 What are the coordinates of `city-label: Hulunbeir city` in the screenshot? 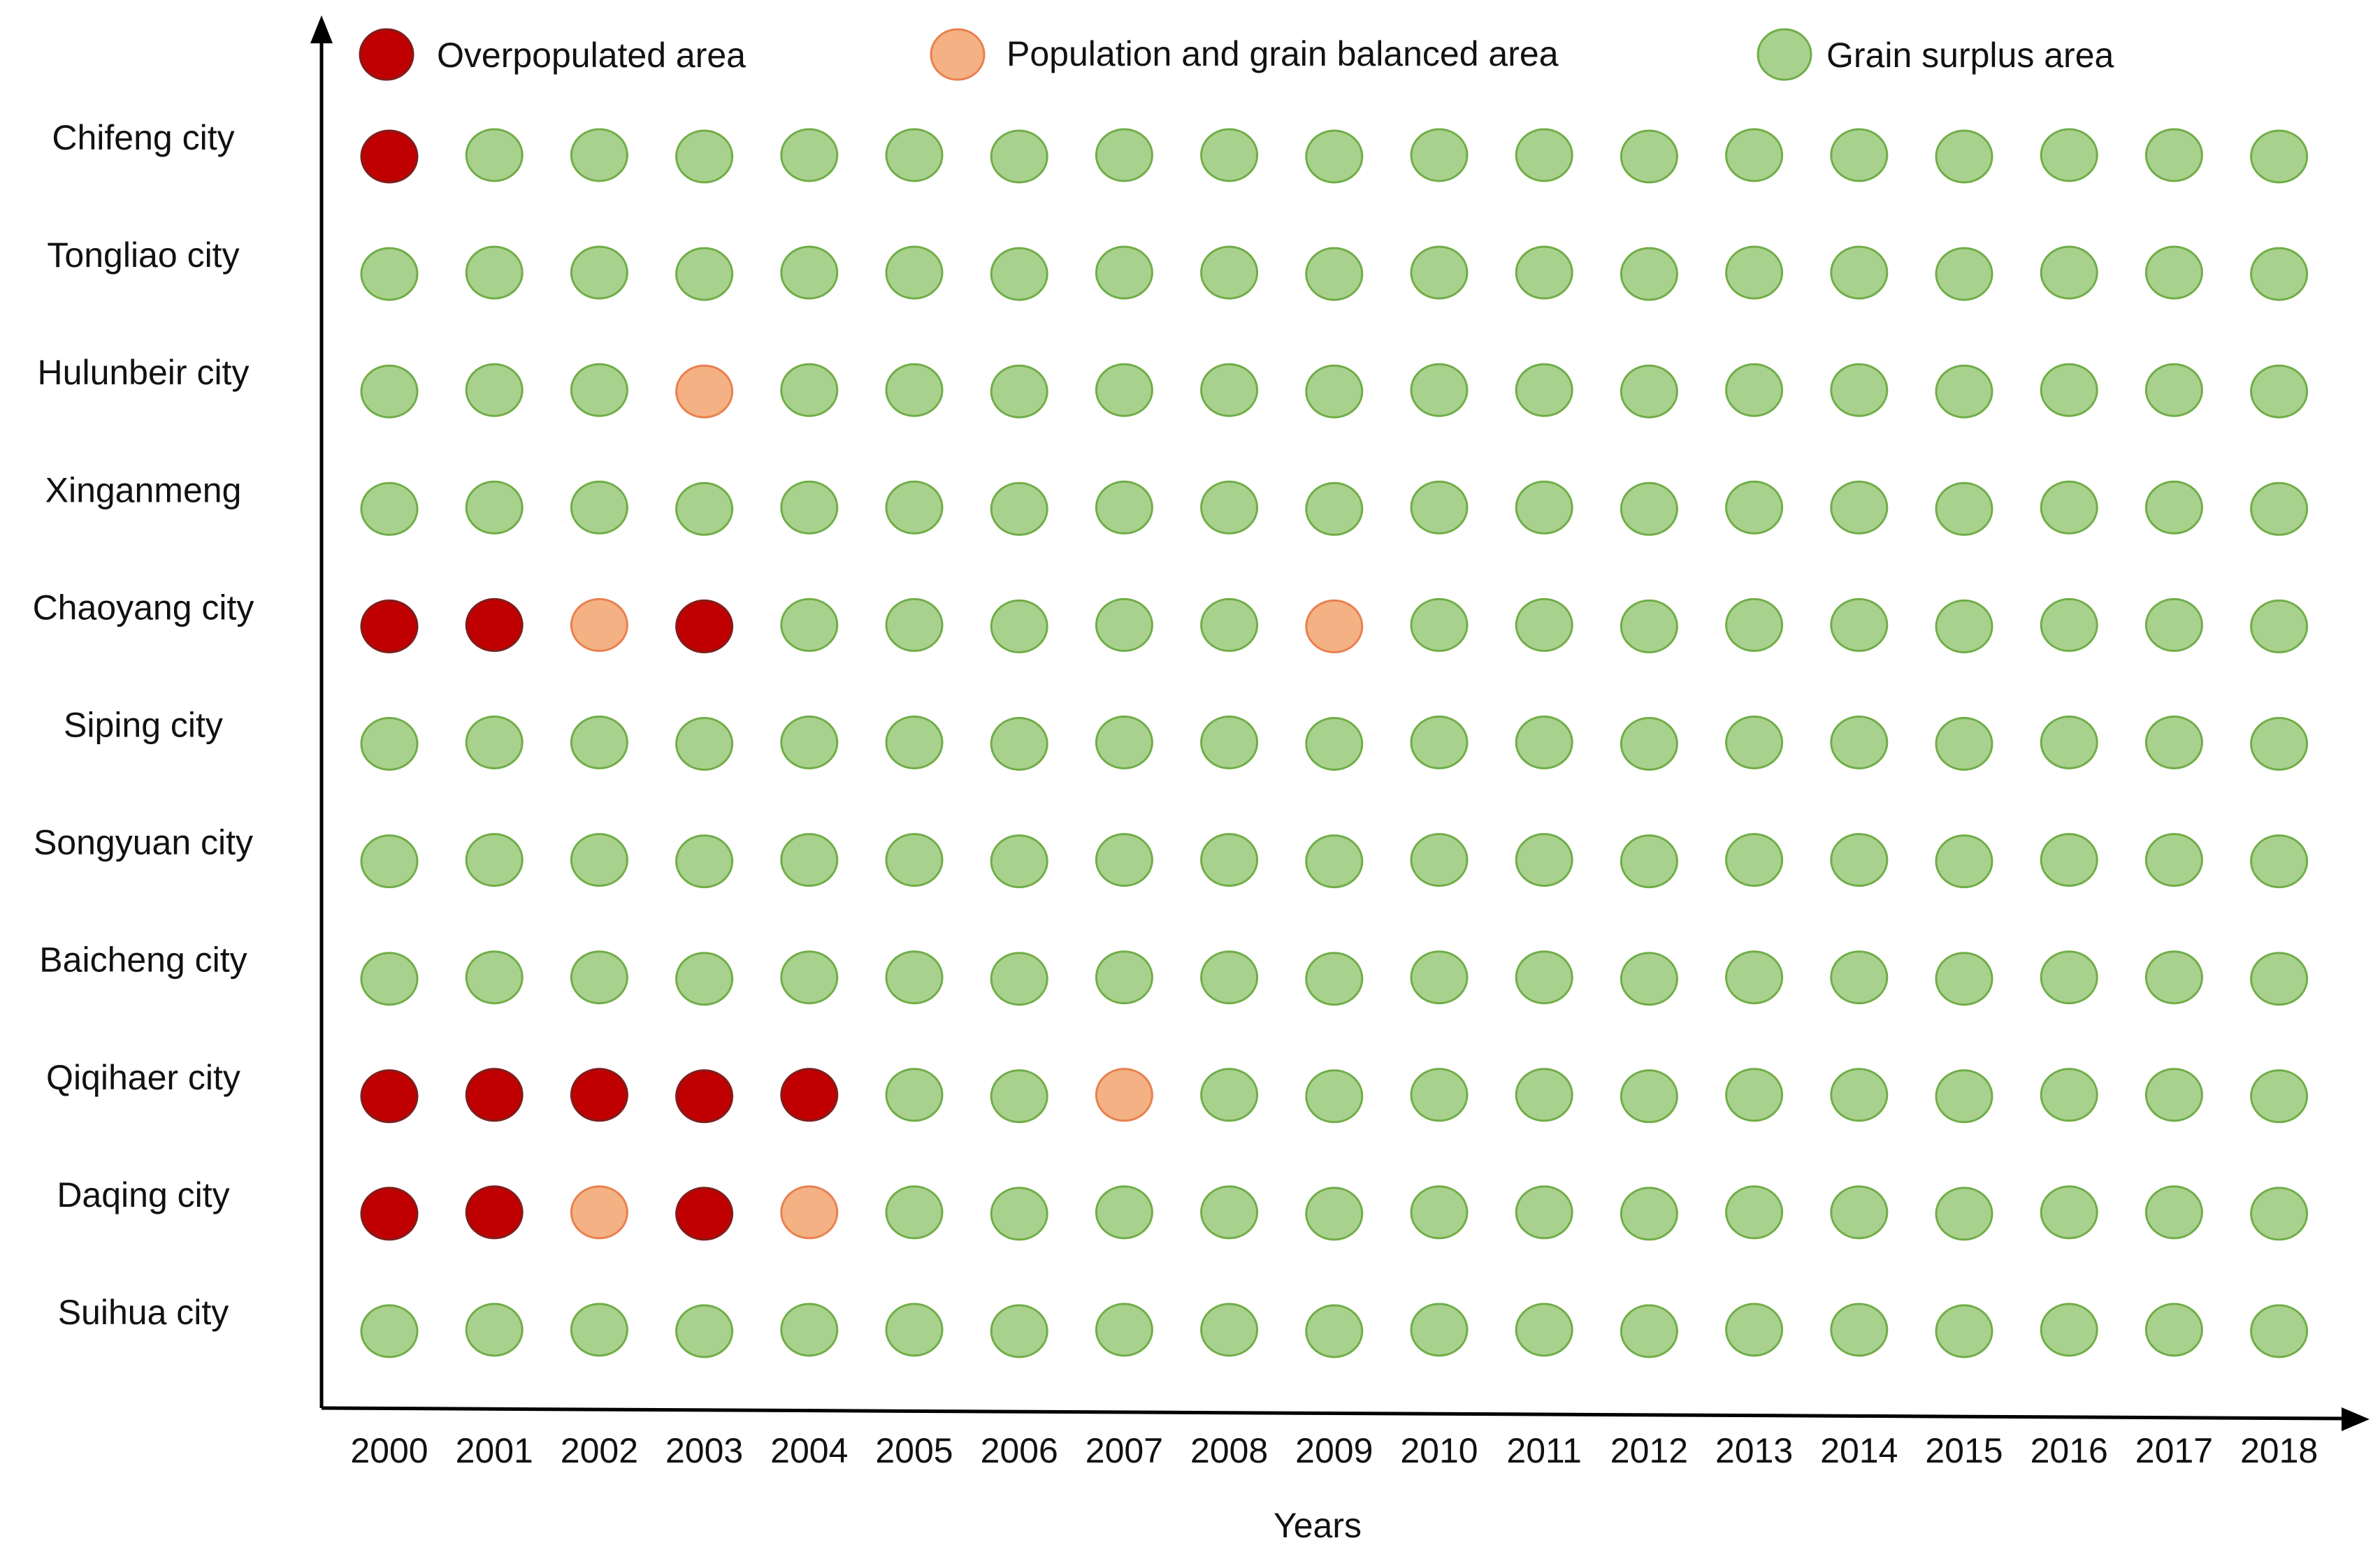 It's located at (144, 372).